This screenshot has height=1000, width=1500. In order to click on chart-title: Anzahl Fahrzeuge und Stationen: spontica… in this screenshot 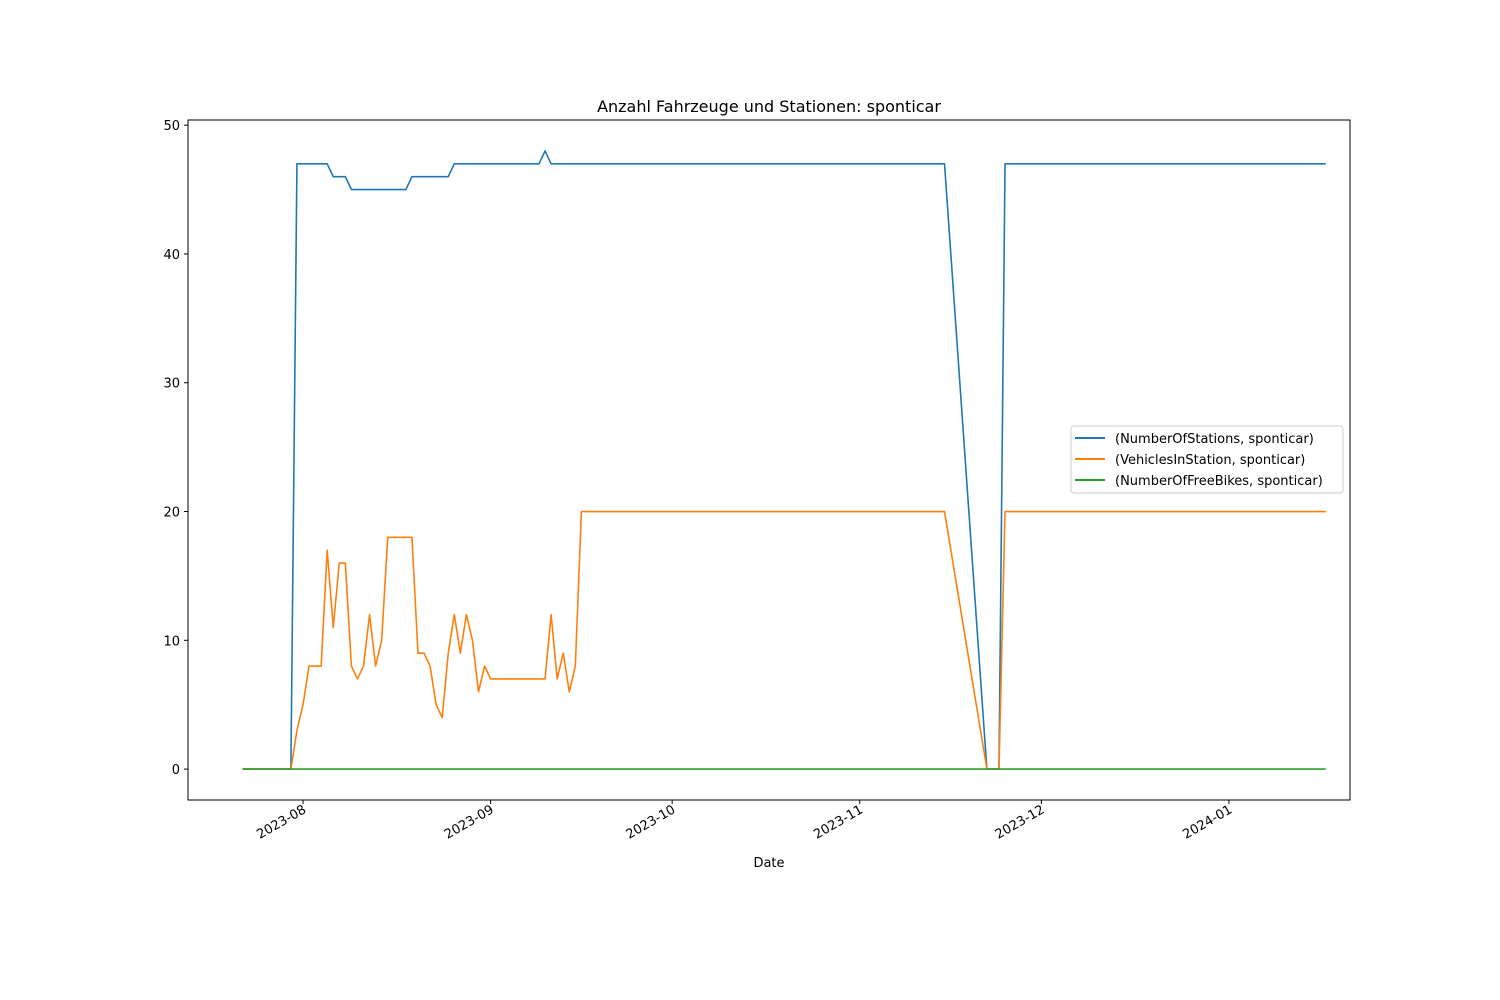, I will do `click(769, 106)`.